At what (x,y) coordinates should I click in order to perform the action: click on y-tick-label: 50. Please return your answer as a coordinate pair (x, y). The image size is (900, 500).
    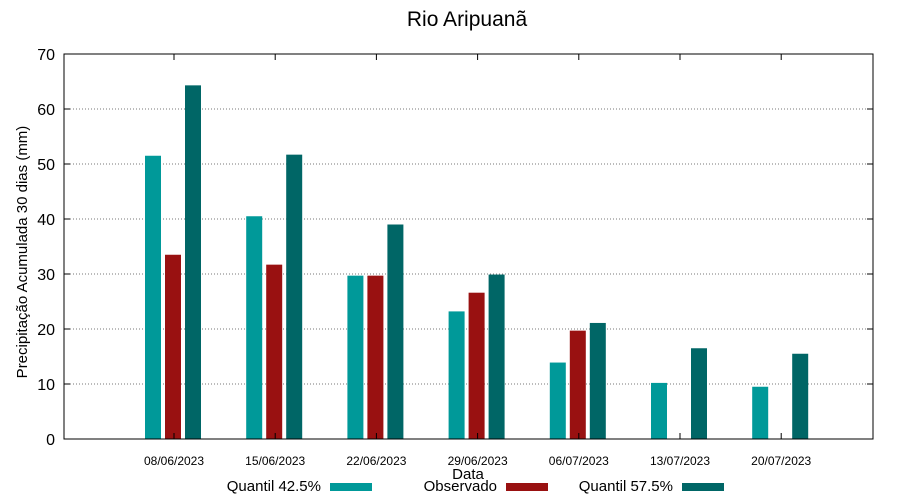
    Looking at the image, I should click on (46, 165).